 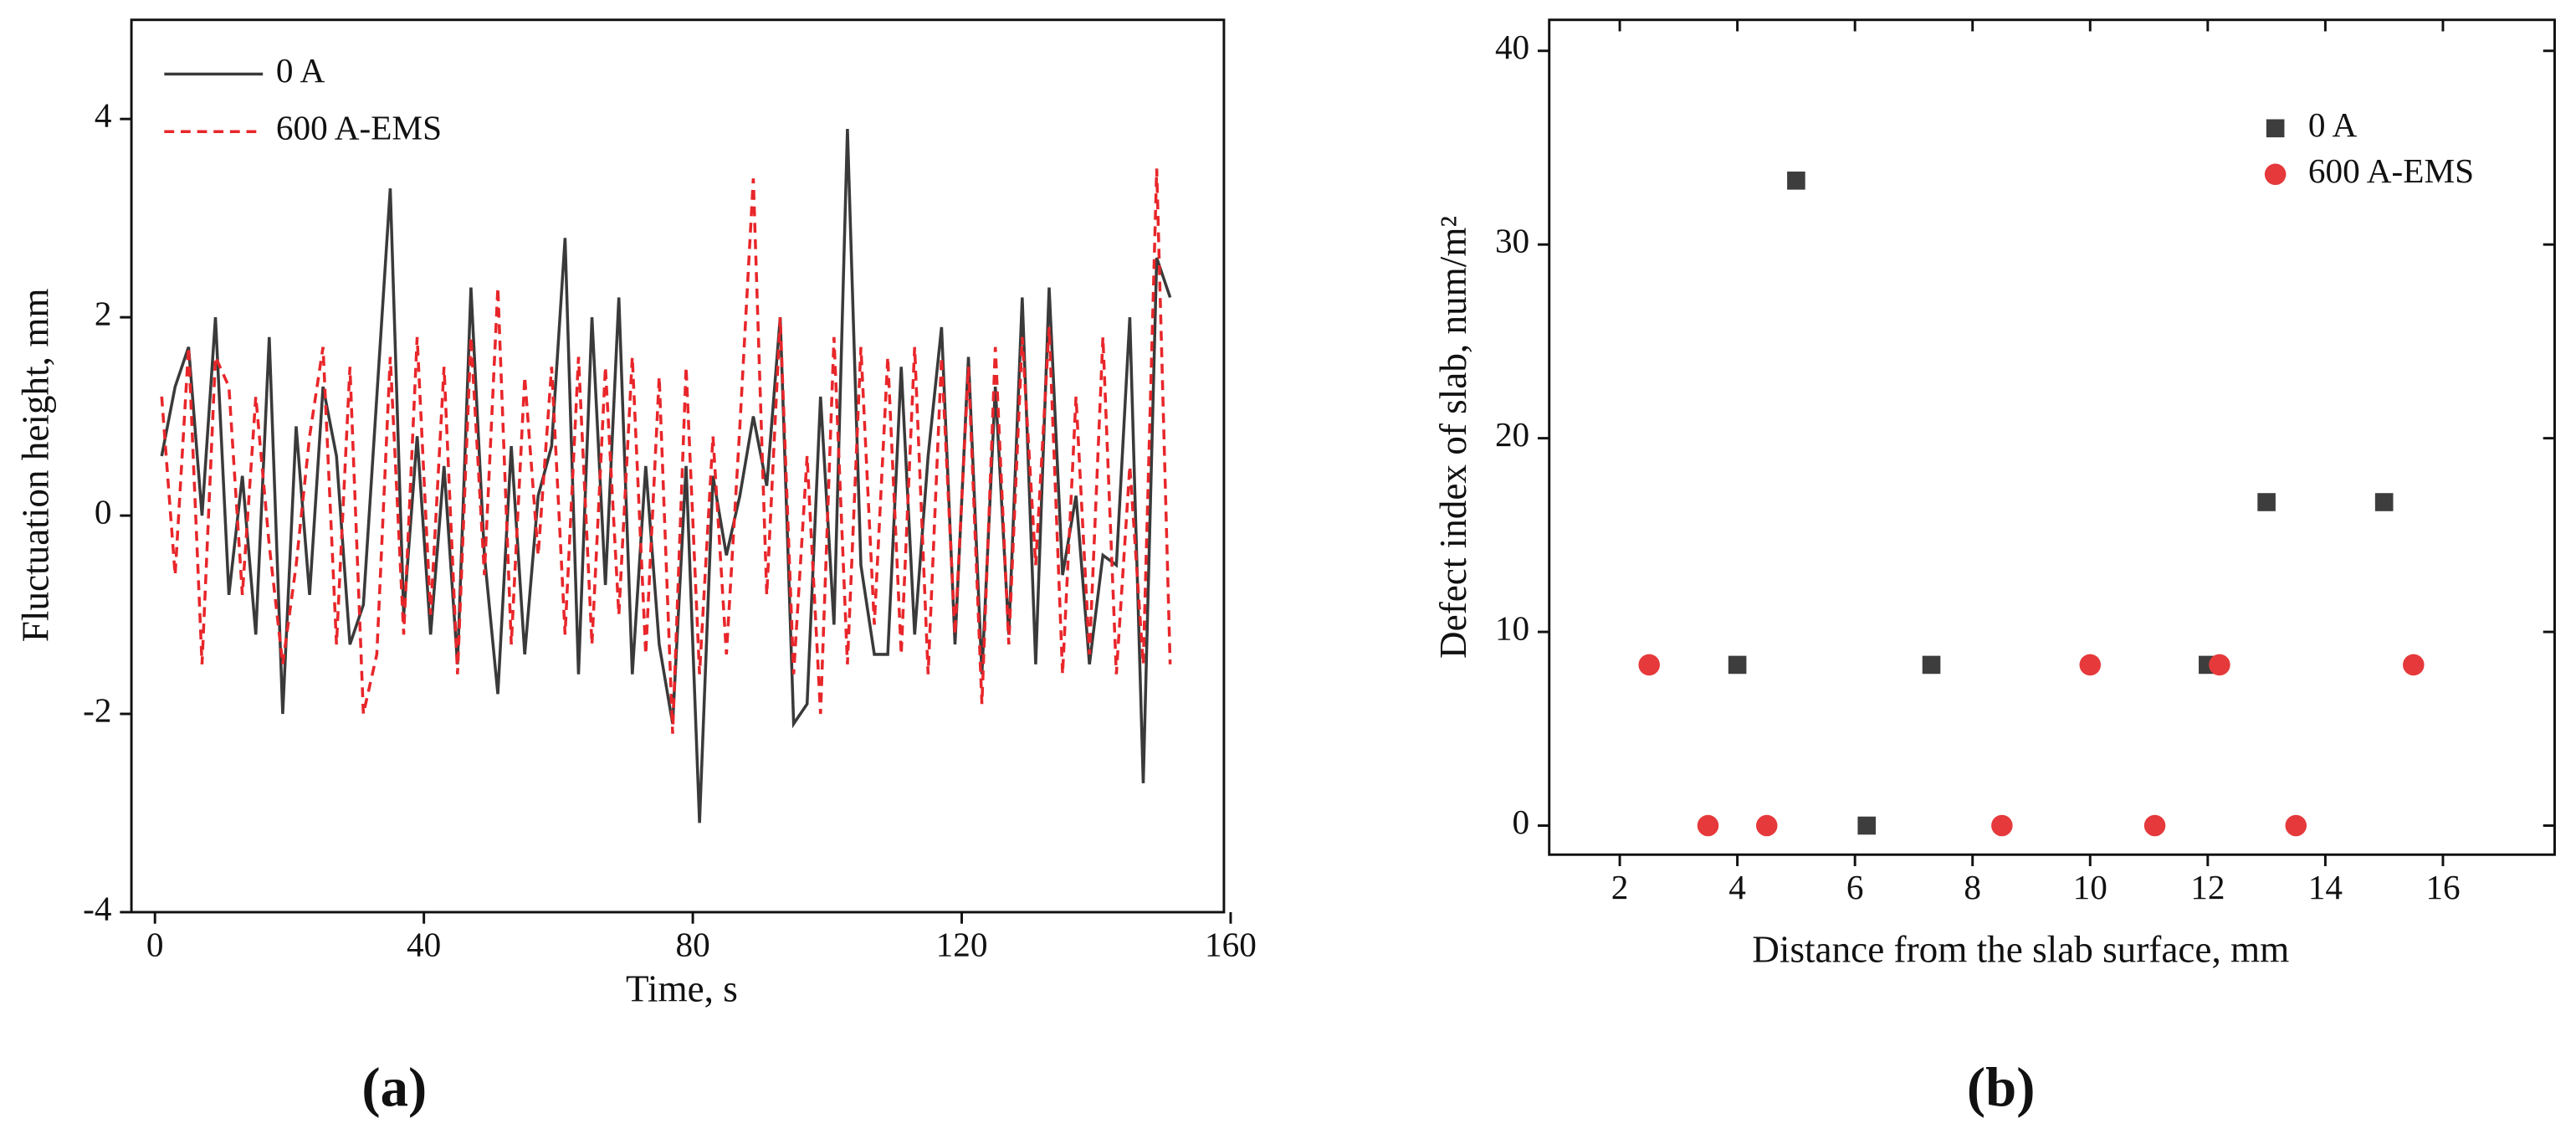 What do you see at coordinates (692, 945) in the screenshot?
I see `x-tick-label: 80` at bounding box center [692, 945].